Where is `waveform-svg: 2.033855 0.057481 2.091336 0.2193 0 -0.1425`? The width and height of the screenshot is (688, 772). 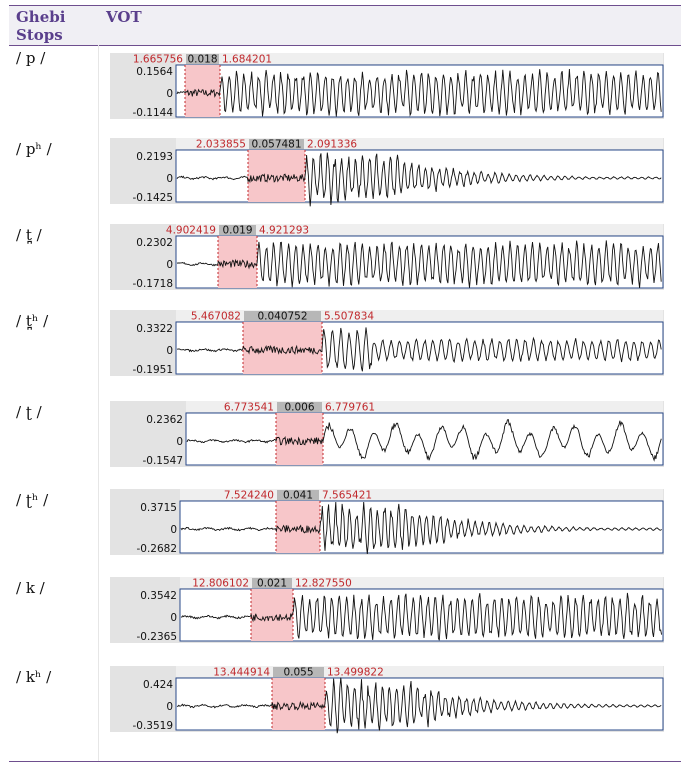 waveform-svg: 2.033855 0.057481 2.091336 0.2193 0 -0.1425 is located at coordinates (387, 172).